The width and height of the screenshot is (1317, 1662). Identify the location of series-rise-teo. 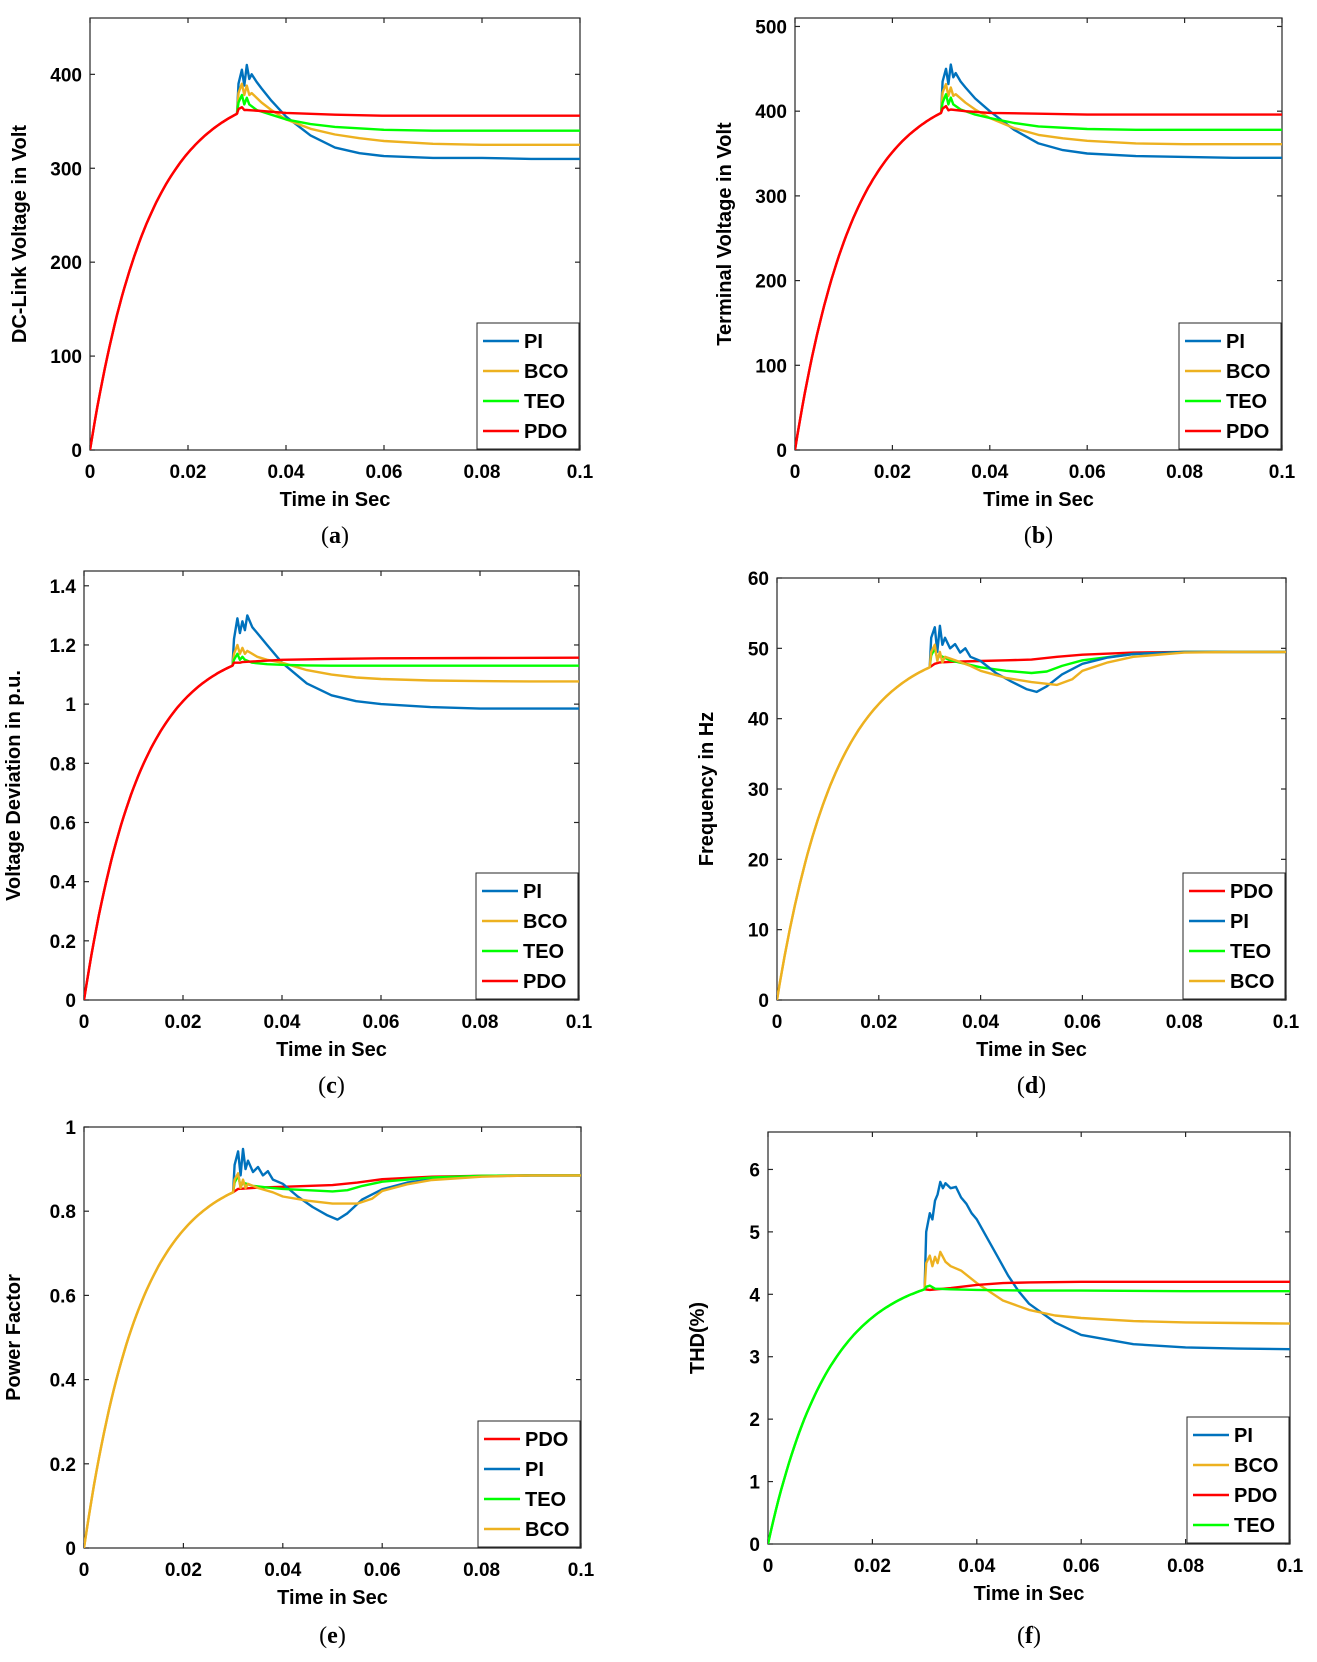
(846, 1416).